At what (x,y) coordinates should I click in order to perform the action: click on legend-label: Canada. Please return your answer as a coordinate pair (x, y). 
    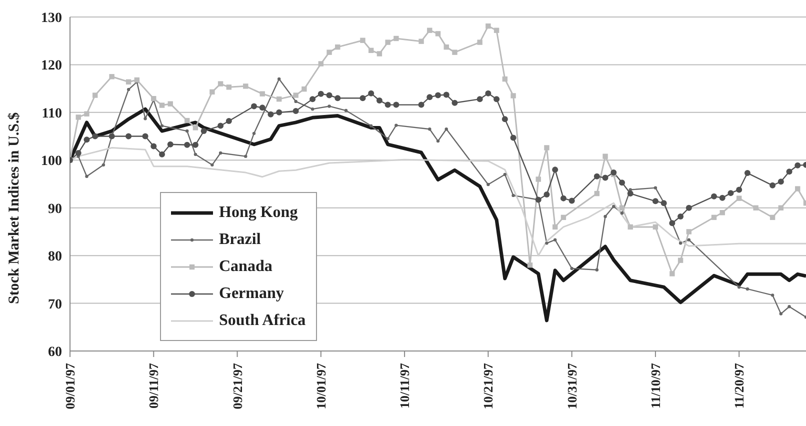
    Looking at the image, I should click on (245, 267).